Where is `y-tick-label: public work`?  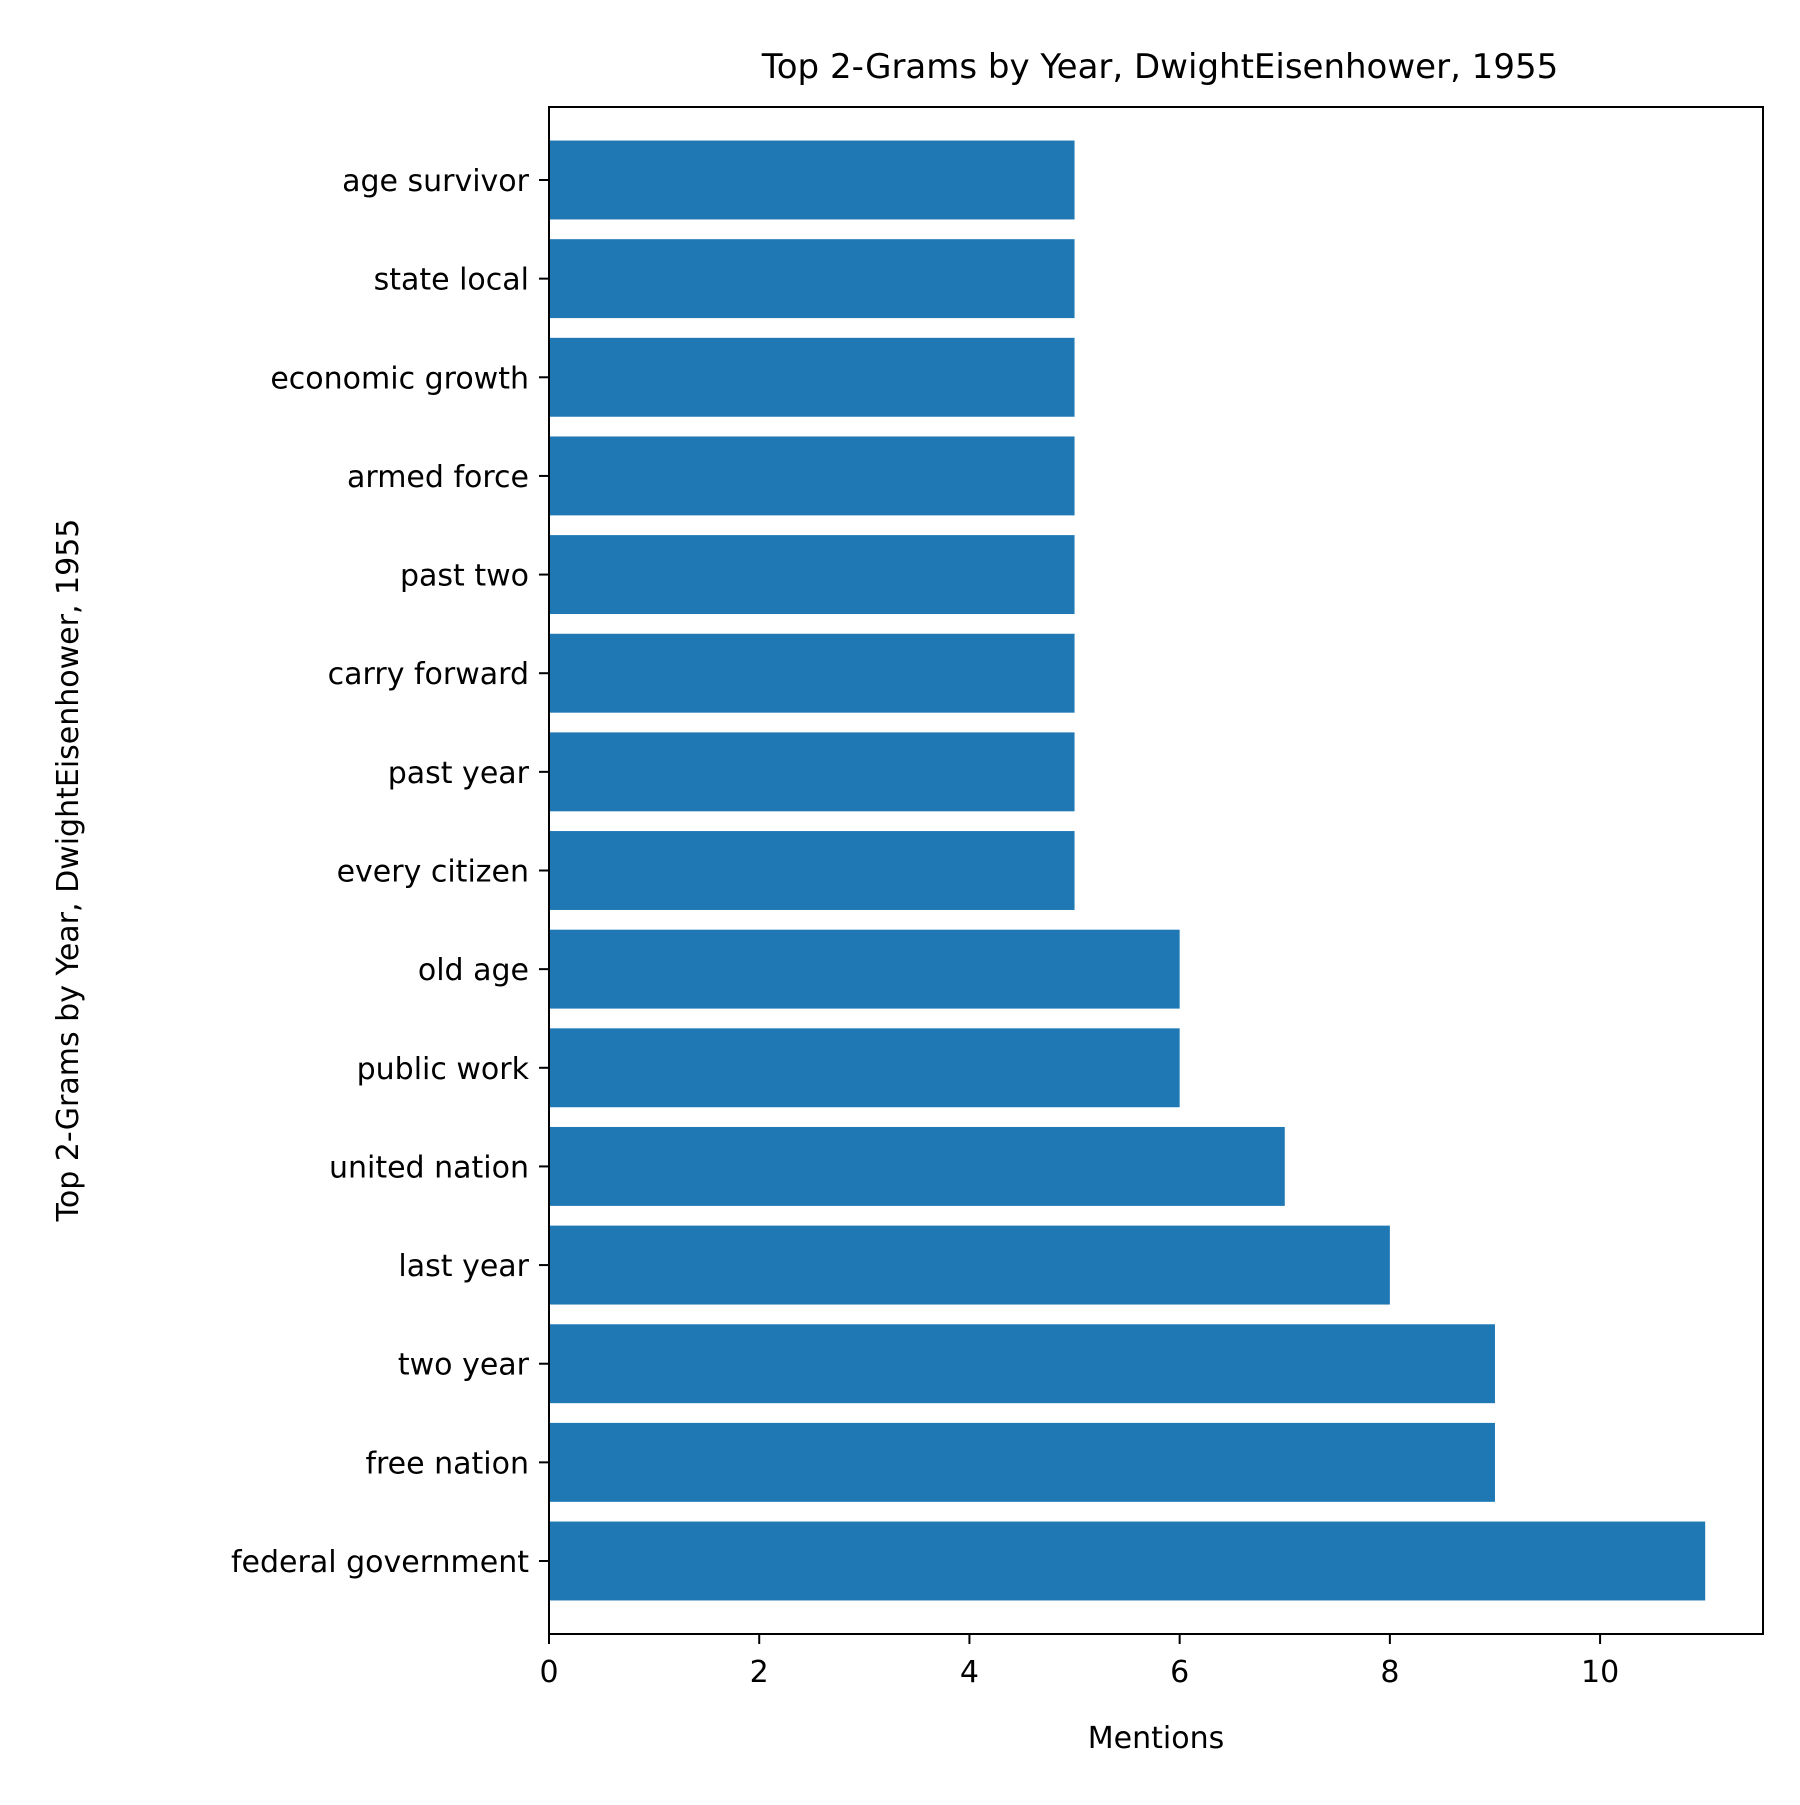 y-tick-label: public work is located at coordinates (443, 1069).